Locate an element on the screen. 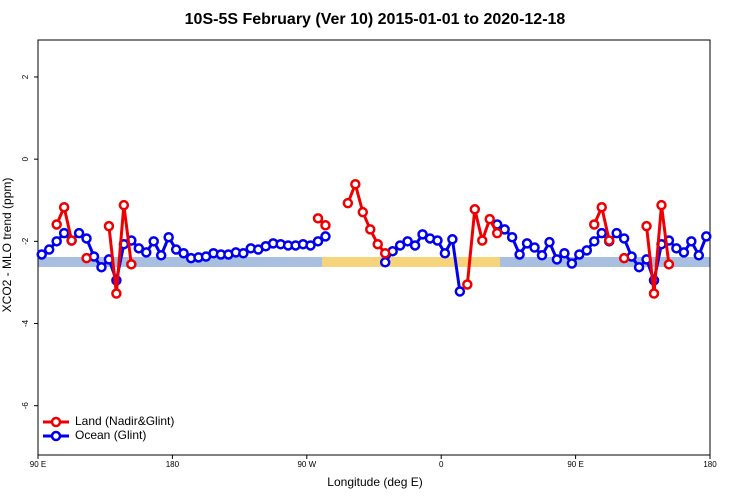 This screenshot has width=750, height=500. x-tick-label: 0 is located at coordinates (441, 464).